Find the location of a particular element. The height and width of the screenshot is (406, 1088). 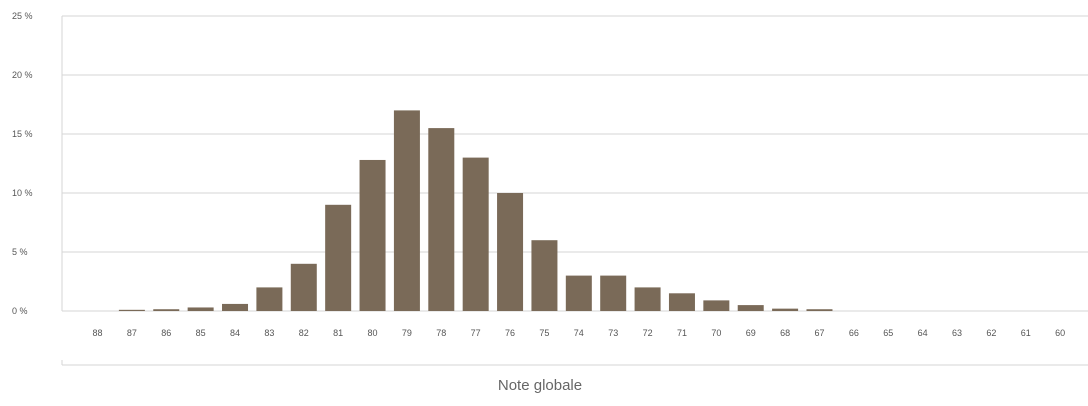

x-tick-label-78: 78 is located at coordinates (441, 333).